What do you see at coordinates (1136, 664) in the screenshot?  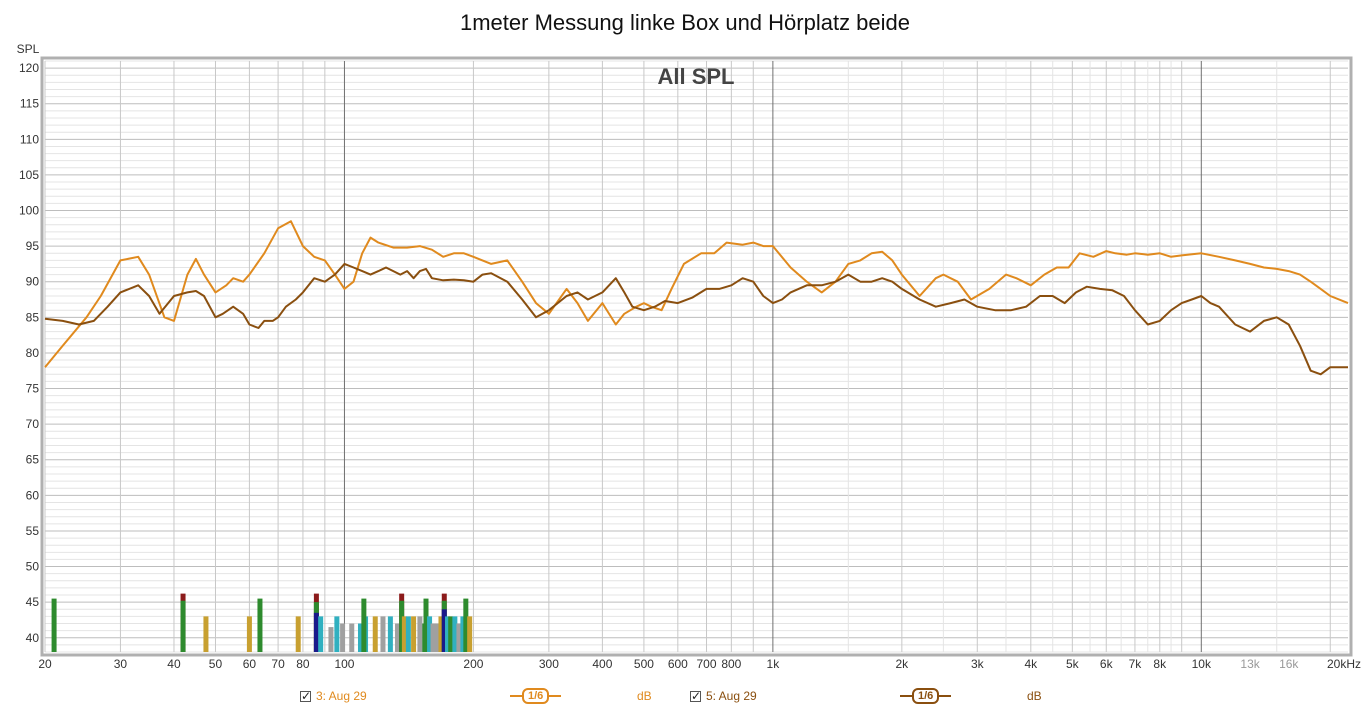 I see `x-tick-label: 7k` at bounding box center [1136, 664].